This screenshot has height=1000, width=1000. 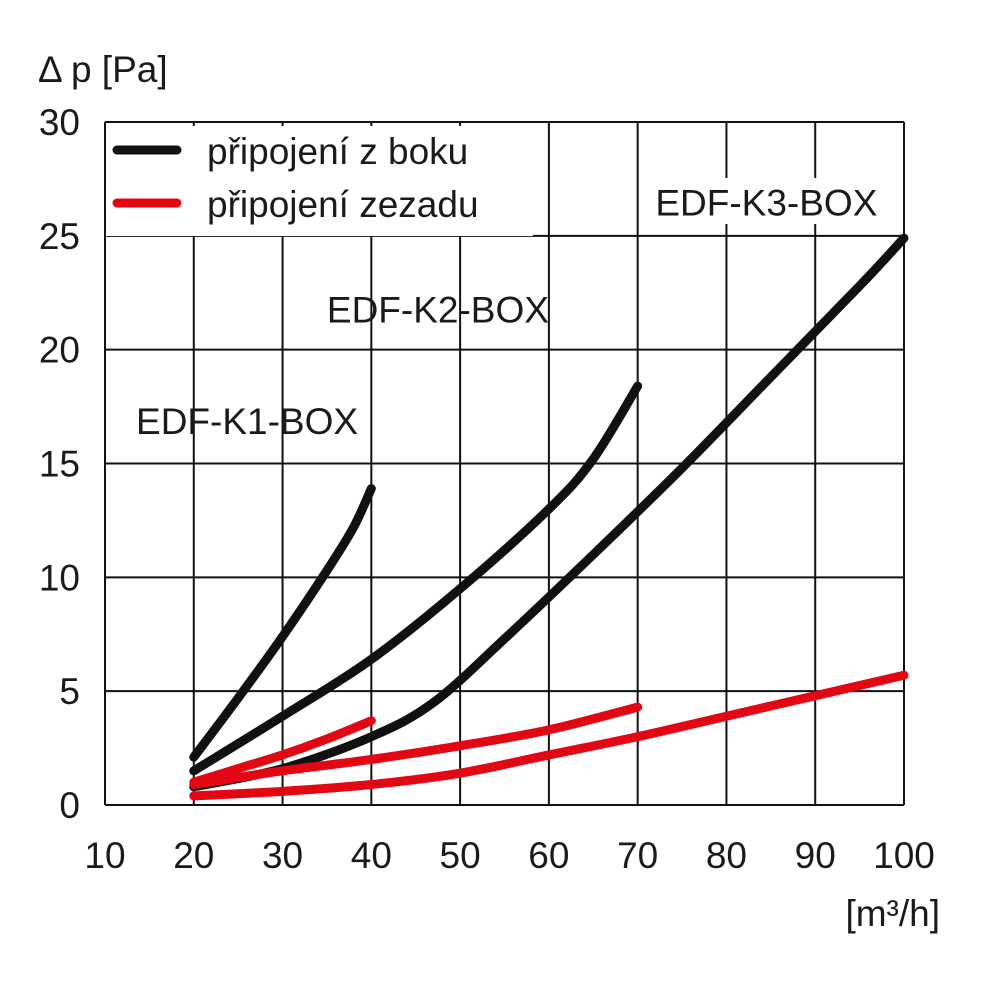 I want to click on x-tick-label-2: 30, so click(x=282, y=855).